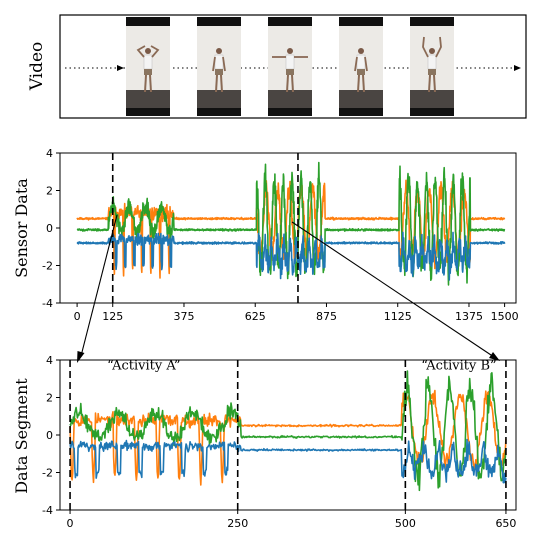 This screenshot has width=538, height=536. Describe the element at coordinates (120, 68) in the screenshot. I see `video-timeline-arrowhead-left` at that location.